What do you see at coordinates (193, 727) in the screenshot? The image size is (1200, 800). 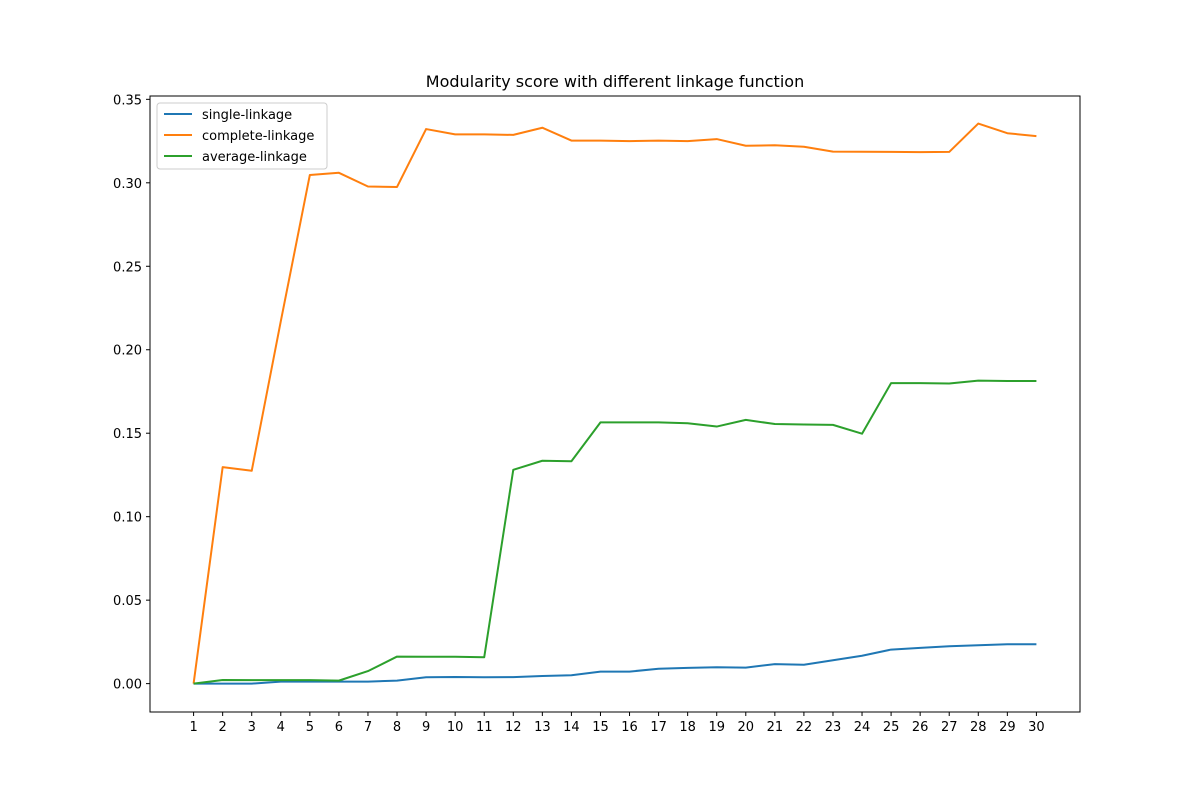 I see `x-tick-label: 1` at bounding box center [193, 727].